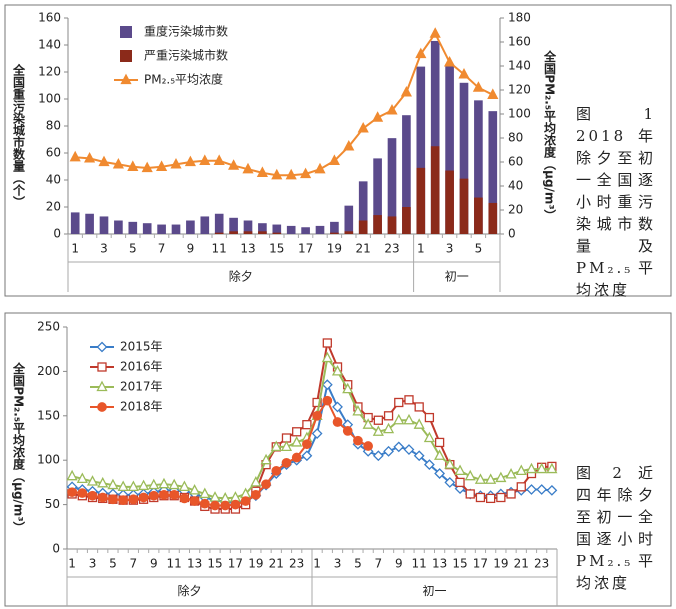 The height and width of the screenshot is (609, 676). What do you see at coordinates (191, 249) in the screenshot?
I see `x-tick-label: 9` at bounding box center [191, 249].